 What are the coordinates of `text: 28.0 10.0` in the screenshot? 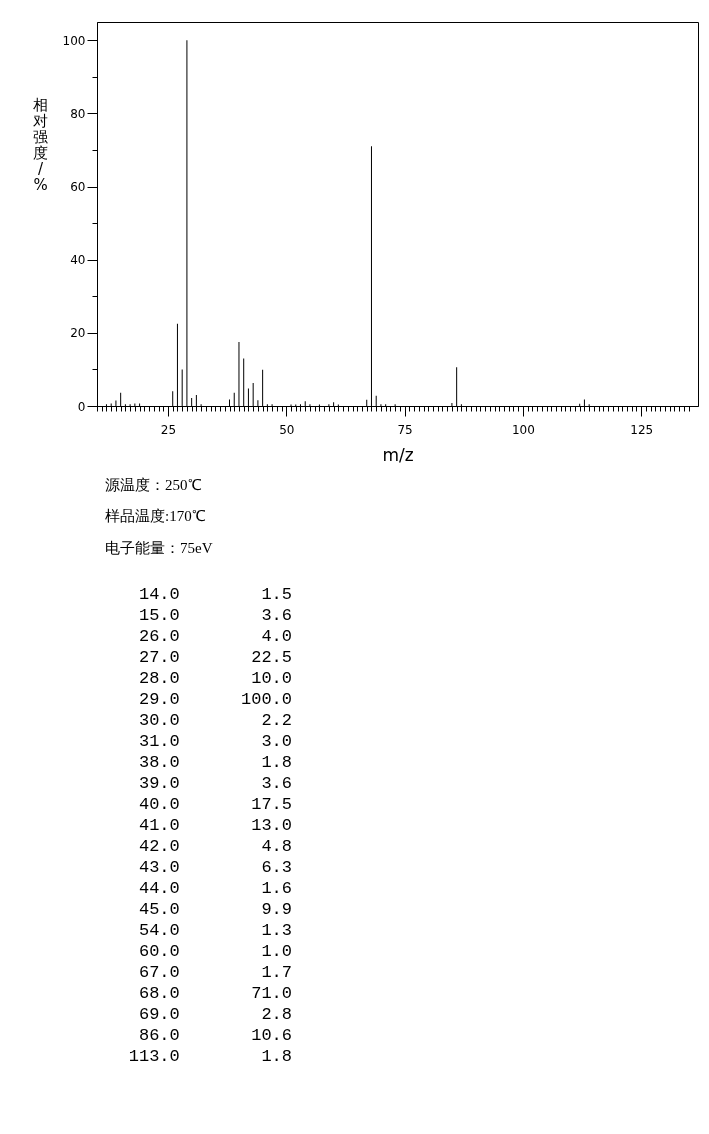 It's located at (215, 678).